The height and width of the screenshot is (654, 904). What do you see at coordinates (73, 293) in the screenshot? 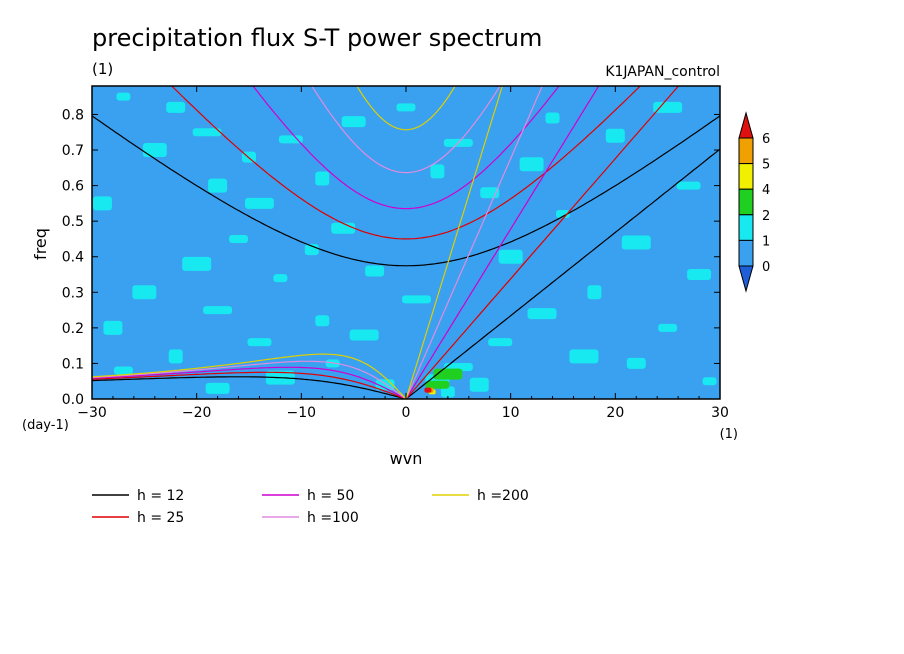
I see `y-tick-label: 0.3` at bounding box center [73, 293].